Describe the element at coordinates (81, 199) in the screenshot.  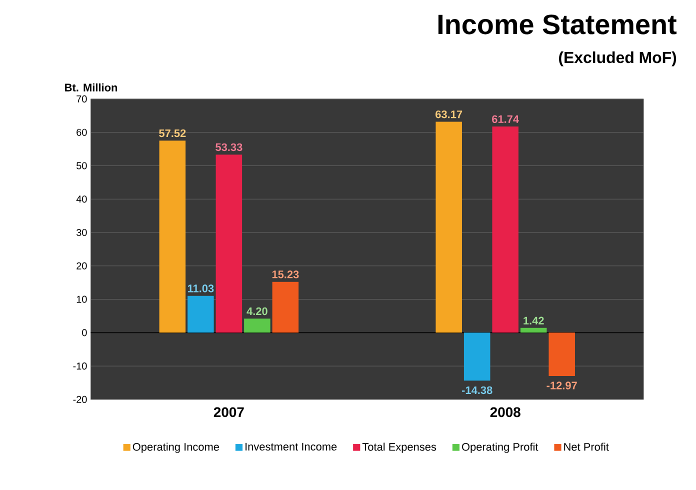
I see `y-tick-label: 40` at that location.